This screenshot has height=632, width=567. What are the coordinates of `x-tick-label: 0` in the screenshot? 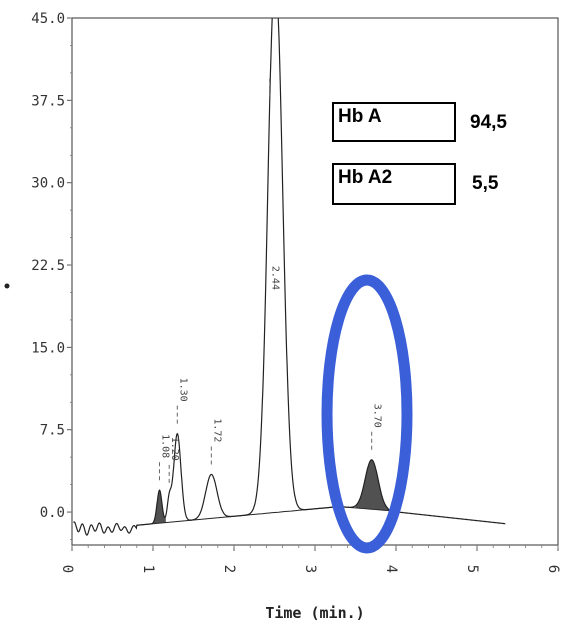 It's located at (67, 569).